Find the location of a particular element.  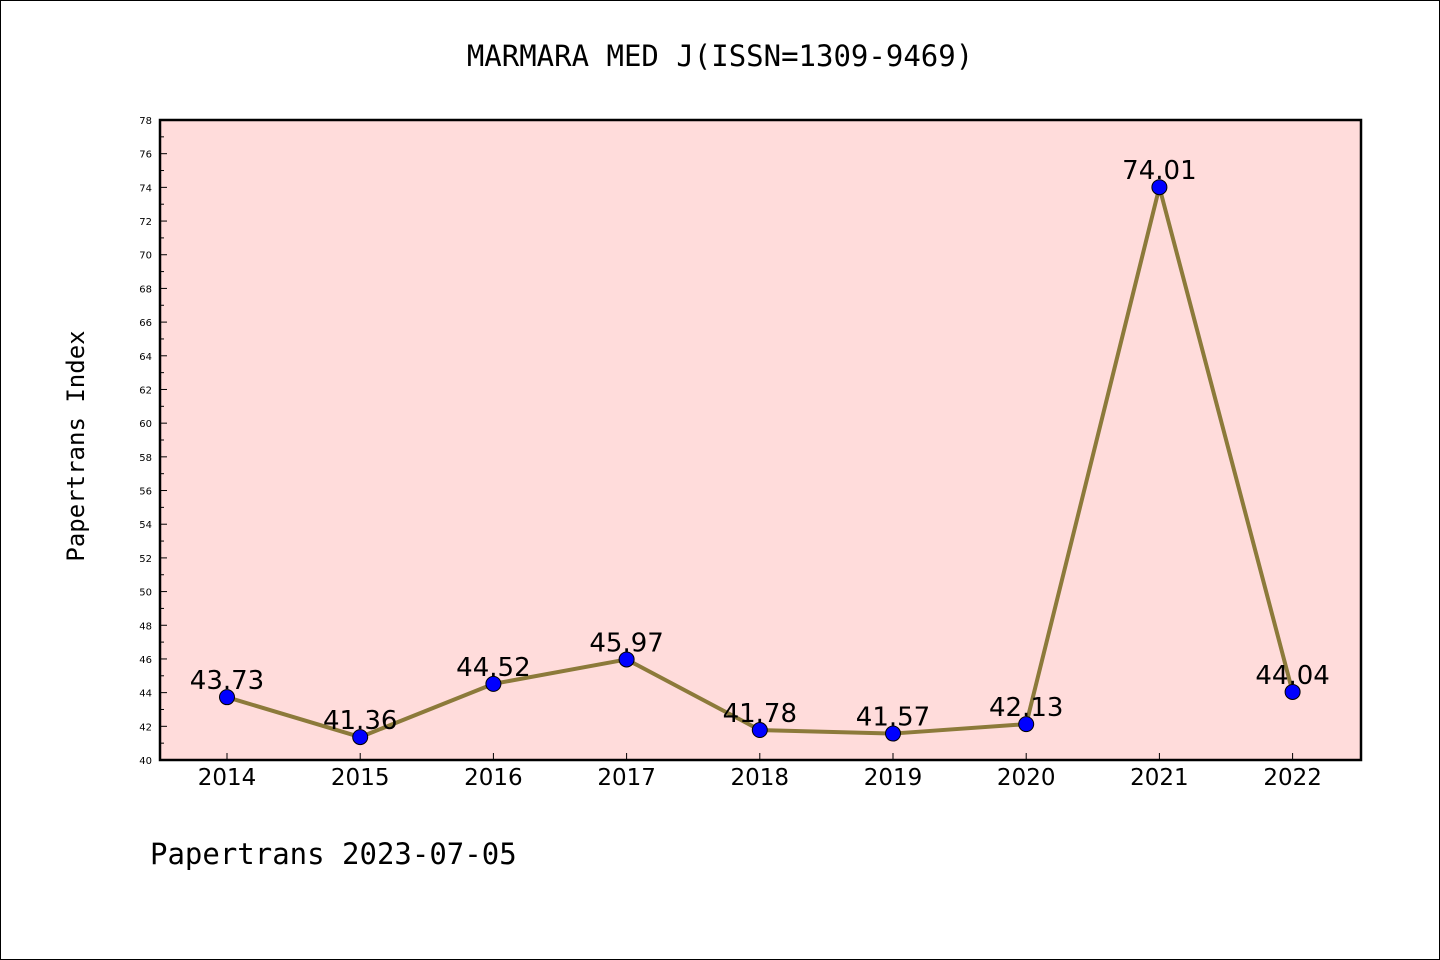

data-label: 42.13 is located at coordinates (1026, 708).